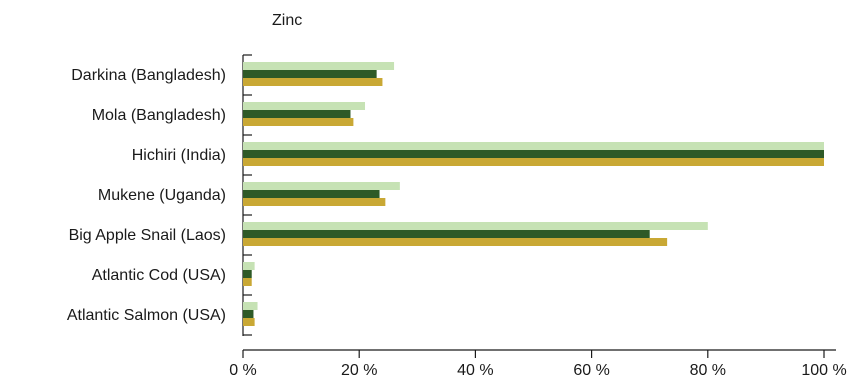 This screenshot has height=389, width=863. What do you see at coordinates (243, 370) in the screenshot?
I see `x-tick-label: 0 %` at bounding box center [243, 370].